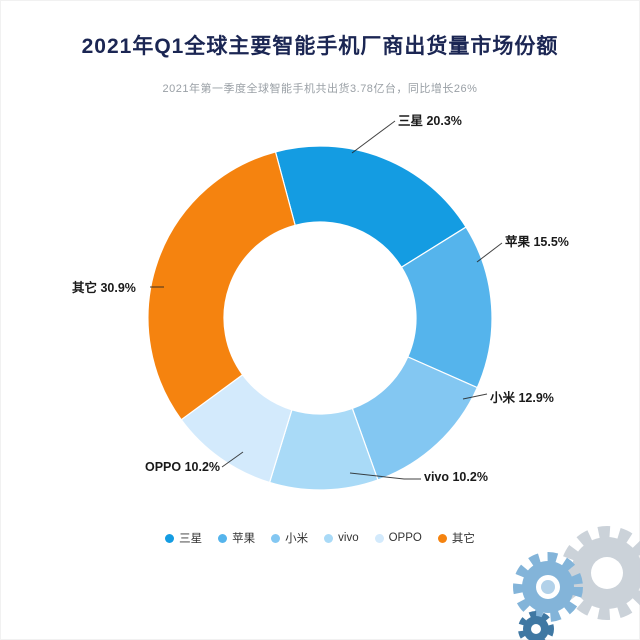  I want to click on legend-dot-vivo, so click(329, 538).